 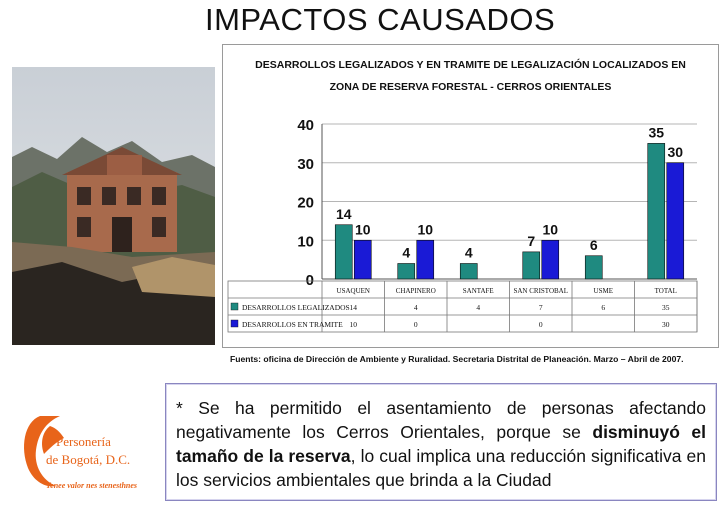 What do you see at coordinates (603, 291) in the screenshot?
I see `category-label: USME` at bounding box center [603, 291].